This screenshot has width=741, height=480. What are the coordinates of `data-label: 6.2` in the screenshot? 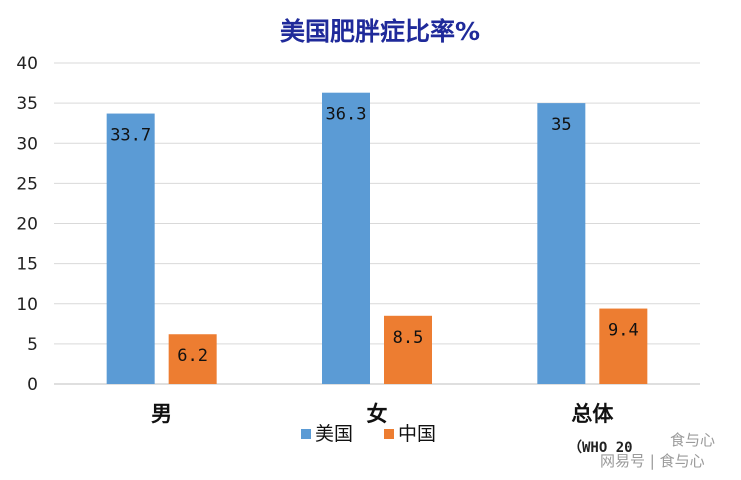 It's located at (192, 356).